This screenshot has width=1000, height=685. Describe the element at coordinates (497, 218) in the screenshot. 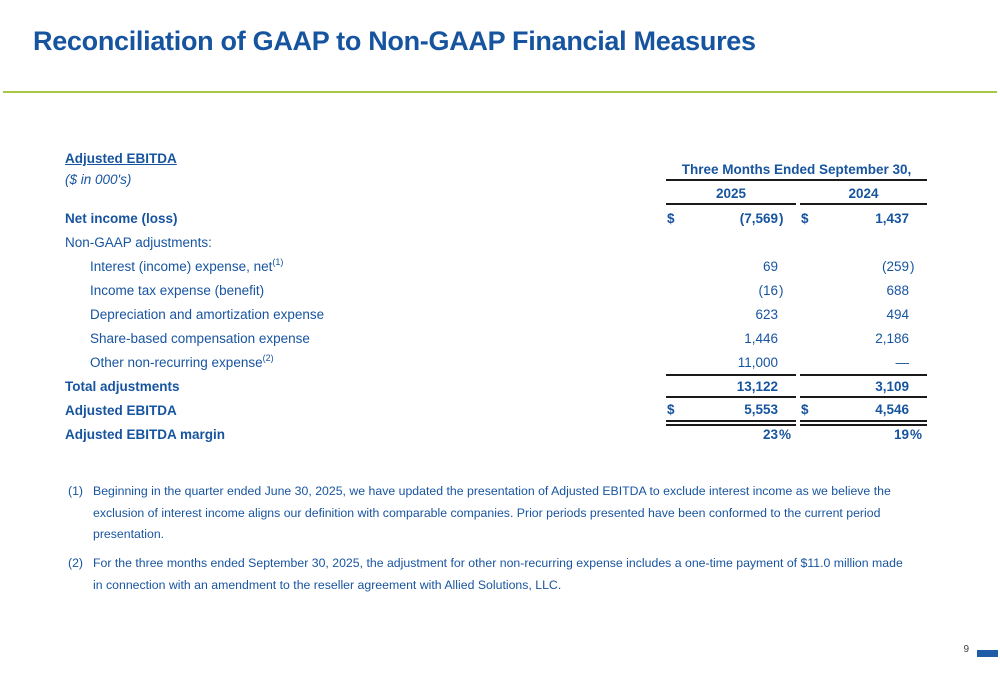

I see `table-row: Net income (loss) $ (7,569) $1,437` at that location.